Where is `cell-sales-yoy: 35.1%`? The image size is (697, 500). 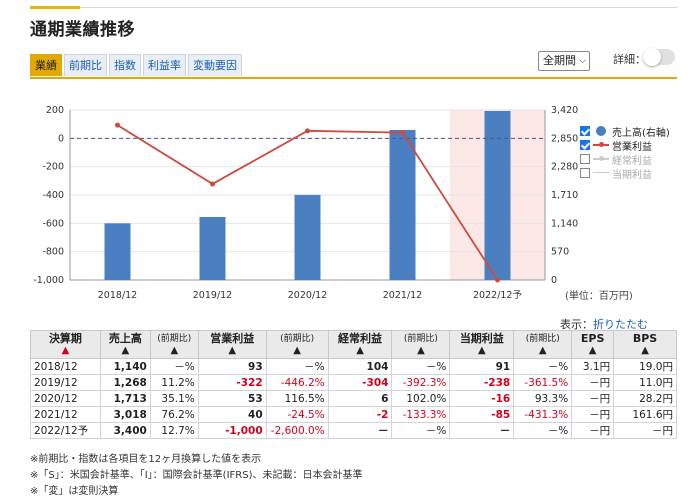 cell-sales-yoy: 35.1% is located at coordinates (174, 398).